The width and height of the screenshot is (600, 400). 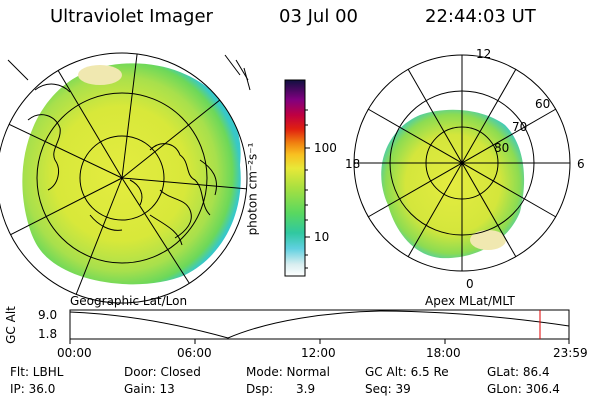 I want to click on bright-spot-geo, so click(x=100, y=75).